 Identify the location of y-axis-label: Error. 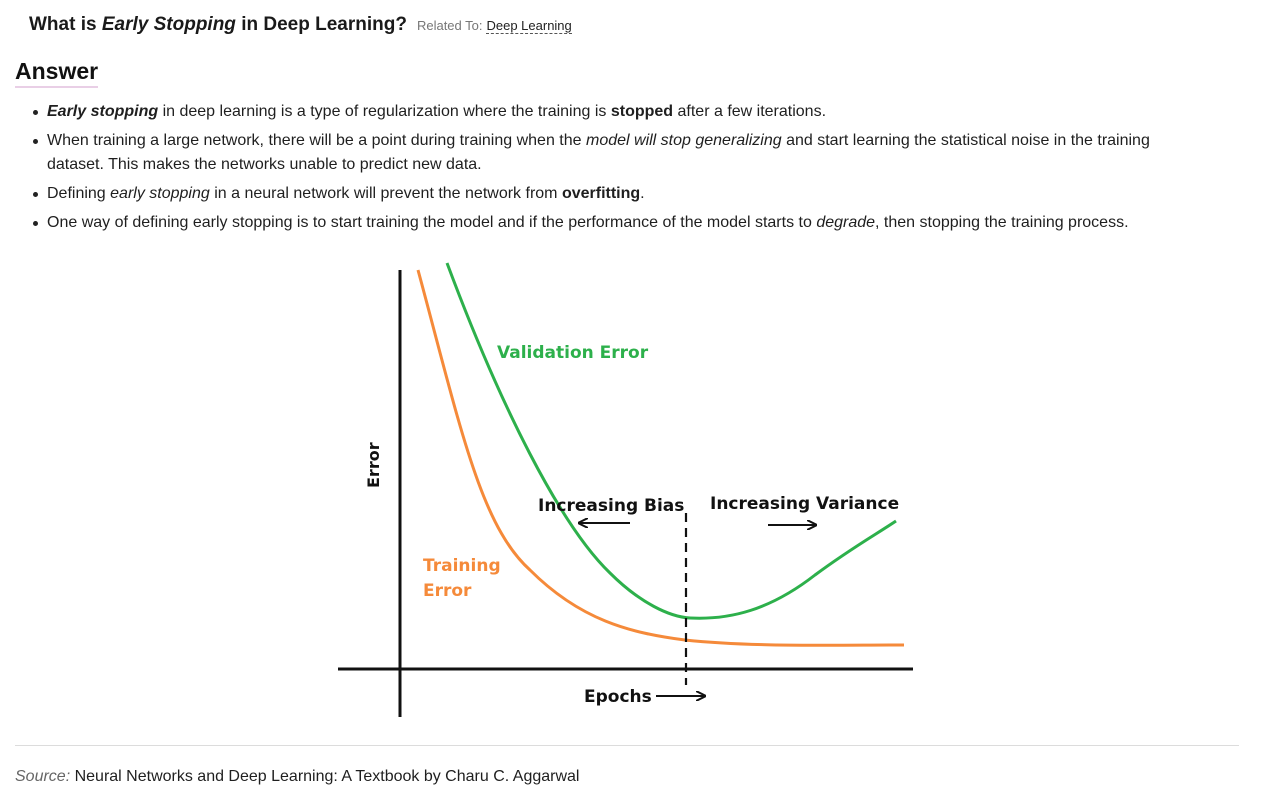
(373, 465).